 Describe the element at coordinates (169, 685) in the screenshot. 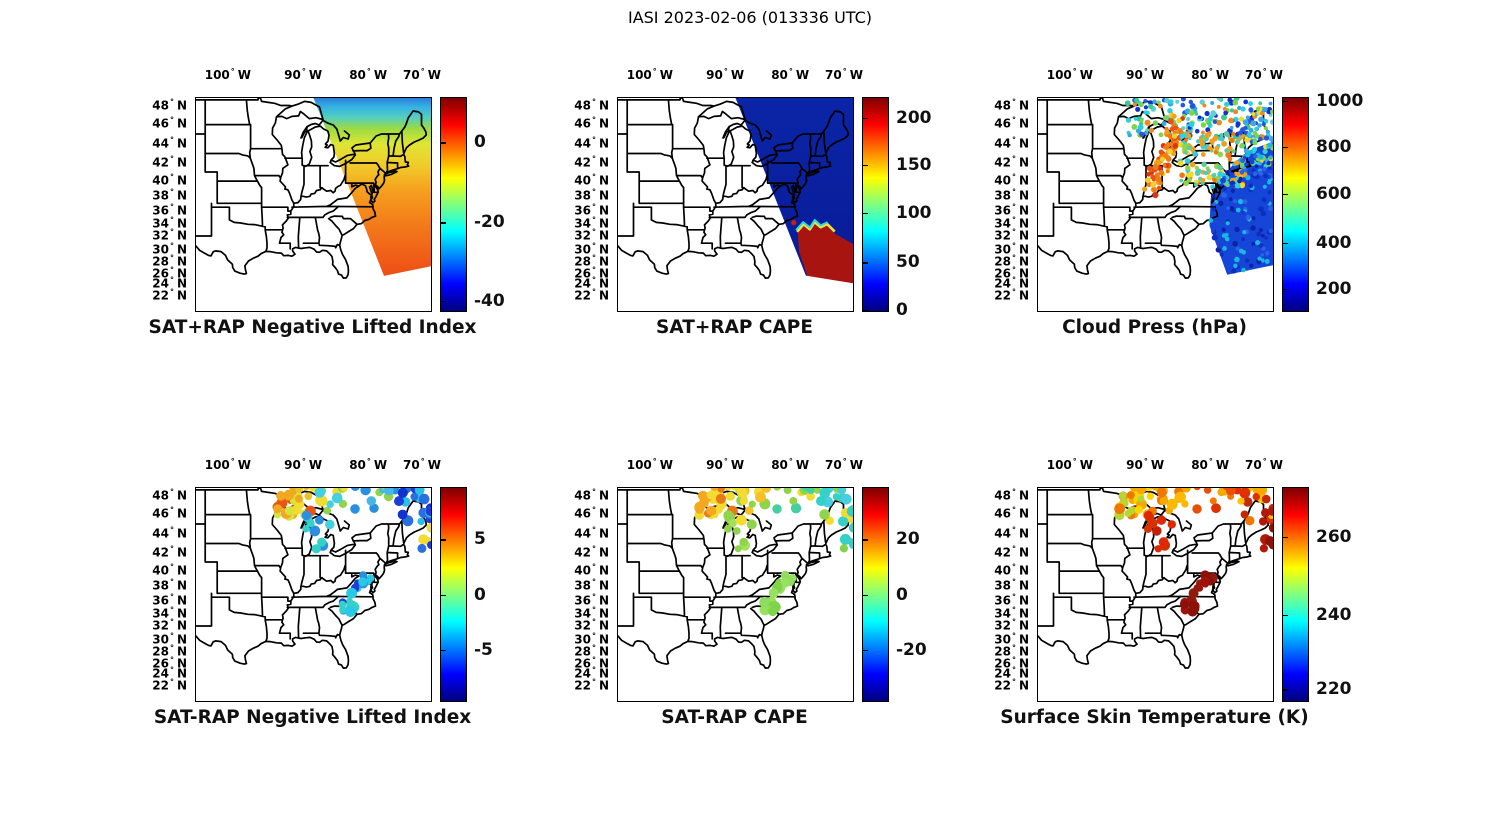

I see `lat-axis-label: 22° N` at that location.